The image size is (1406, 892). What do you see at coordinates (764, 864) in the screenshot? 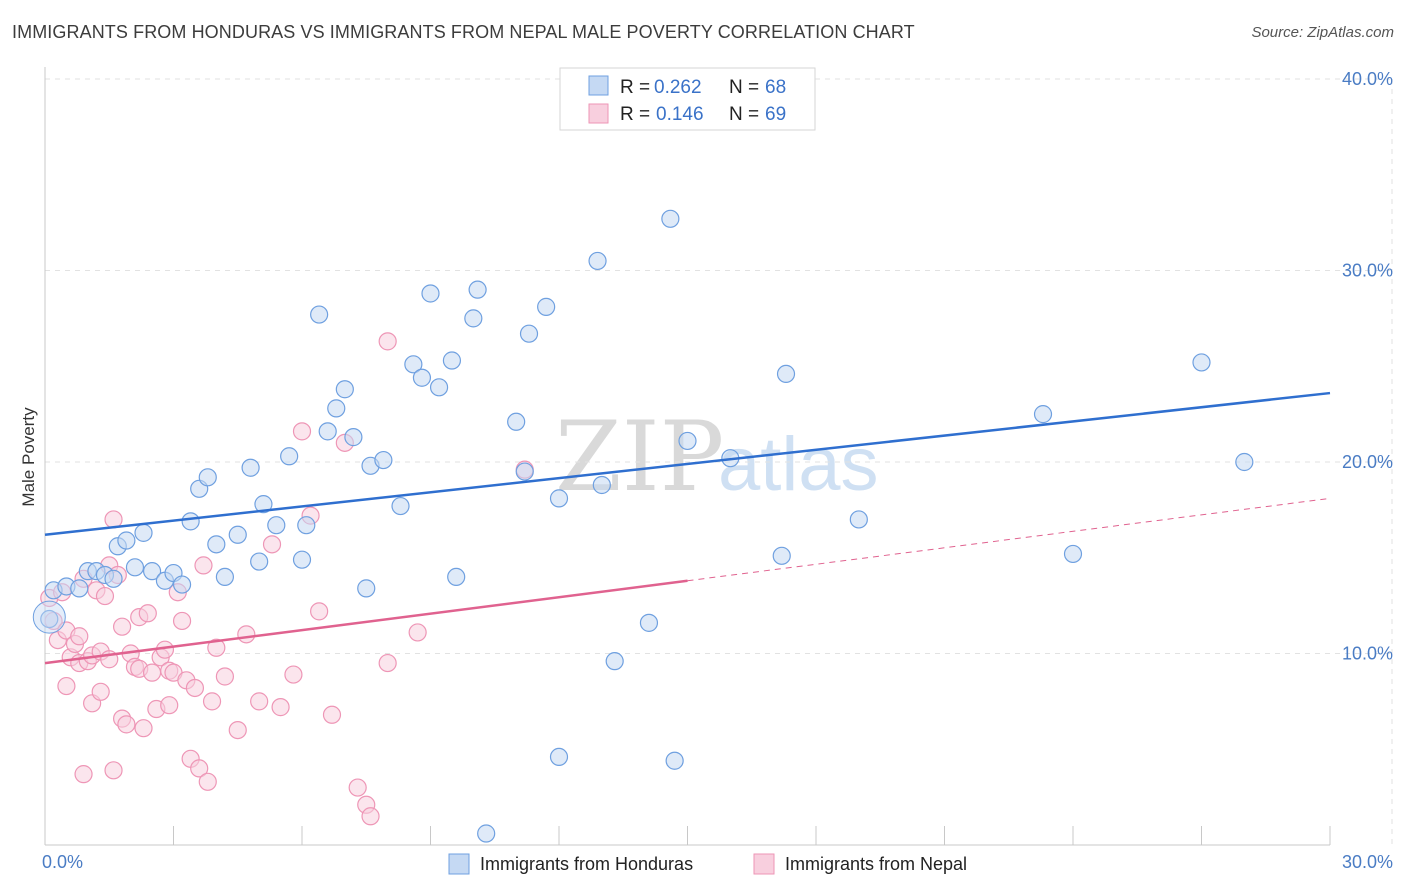
I see `bottom-legend-swatch-nepal` at bounding box center [764, 864].